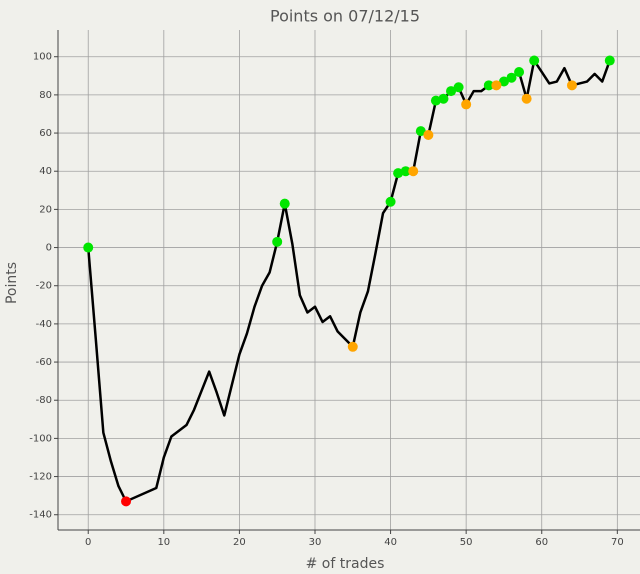 This screenshot has height=574, width=640. What do you see at coordinates (45, 209) in the screenshot?
I see `y-tick-label: 20` at bounding box center [45, 209].